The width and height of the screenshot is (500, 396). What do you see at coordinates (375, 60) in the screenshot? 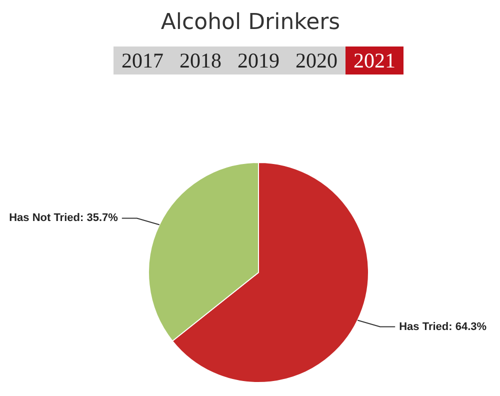
I see `text: 2021` at bounding box center [375, 60].